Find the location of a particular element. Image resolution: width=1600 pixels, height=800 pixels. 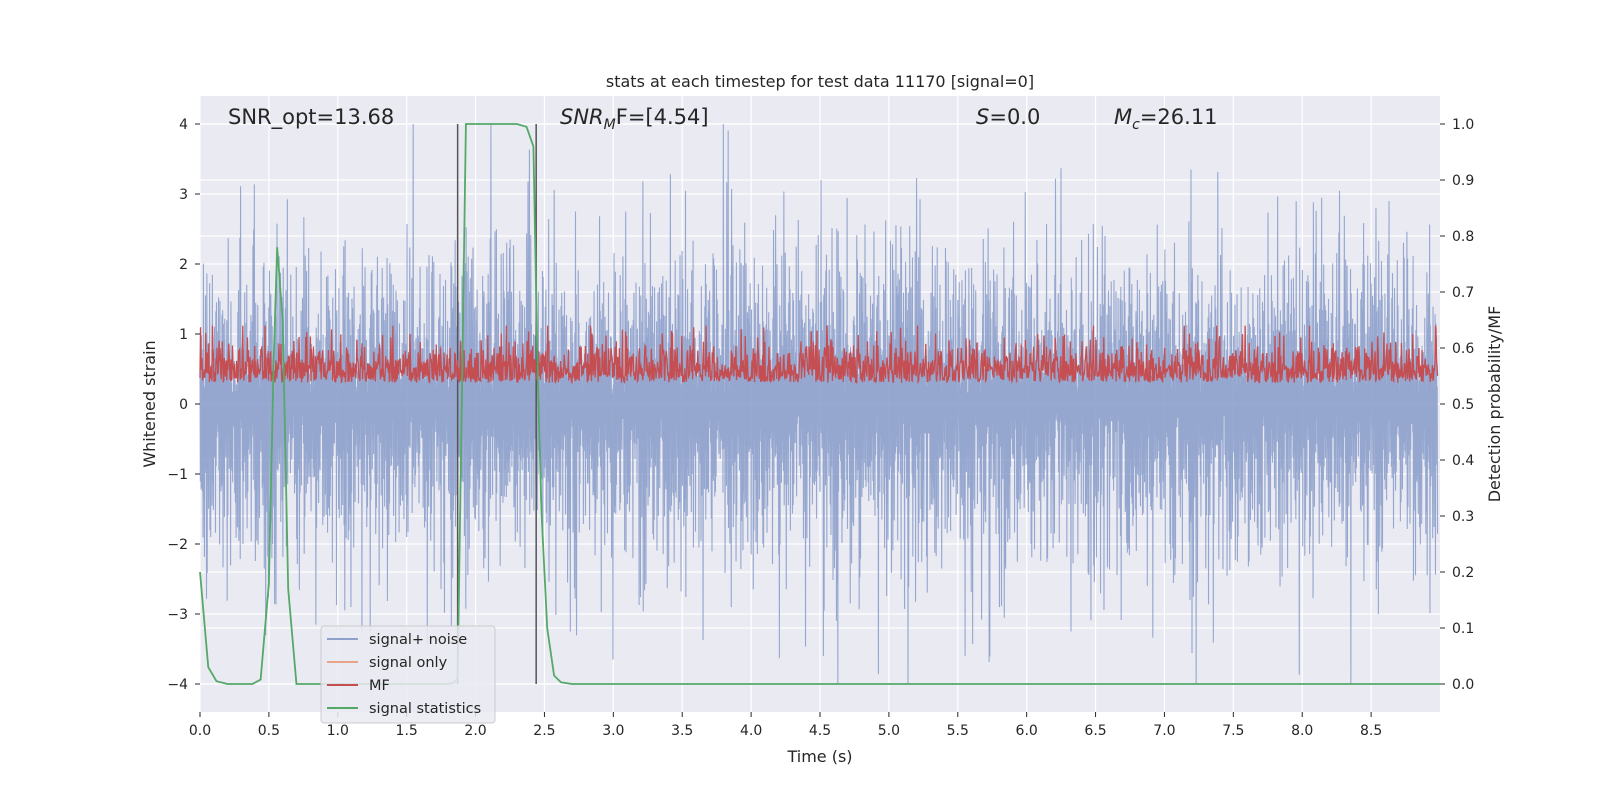

legend-label-signal-only: signal only is located at coordinates (408, 663).